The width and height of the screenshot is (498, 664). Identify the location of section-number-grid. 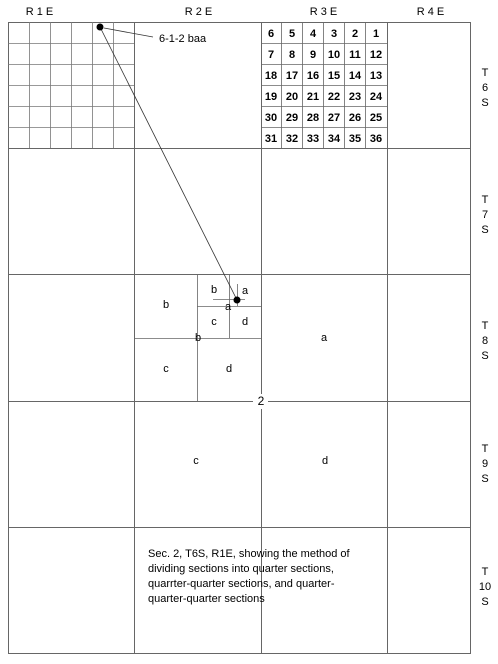
(324, 85).